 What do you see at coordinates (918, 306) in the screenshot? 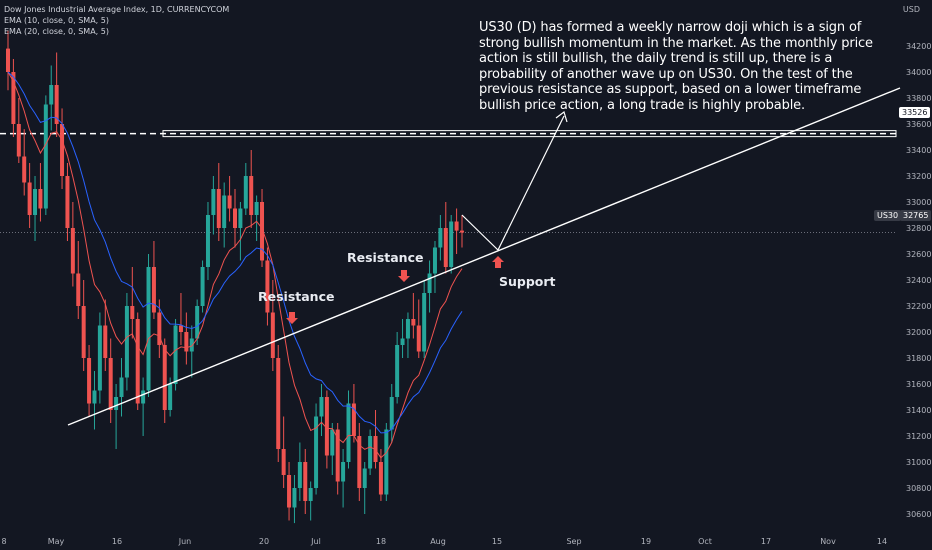
I see `price-tick-label: 32200` at bounding box center [918, 306].